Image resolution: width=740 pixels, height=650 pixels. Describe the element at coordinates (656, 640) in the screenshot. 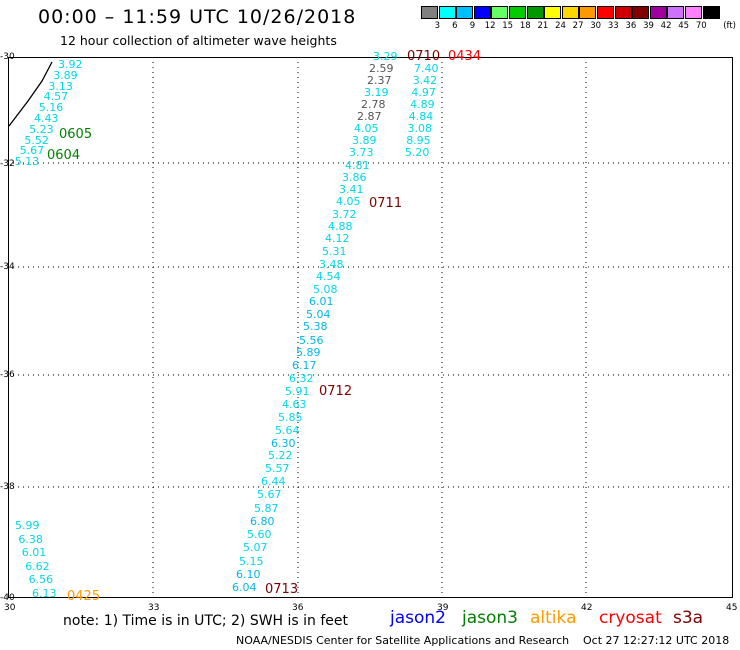

I see `footer-timestamp: Oct 27 12:27:12 UTC 2018` at that location.